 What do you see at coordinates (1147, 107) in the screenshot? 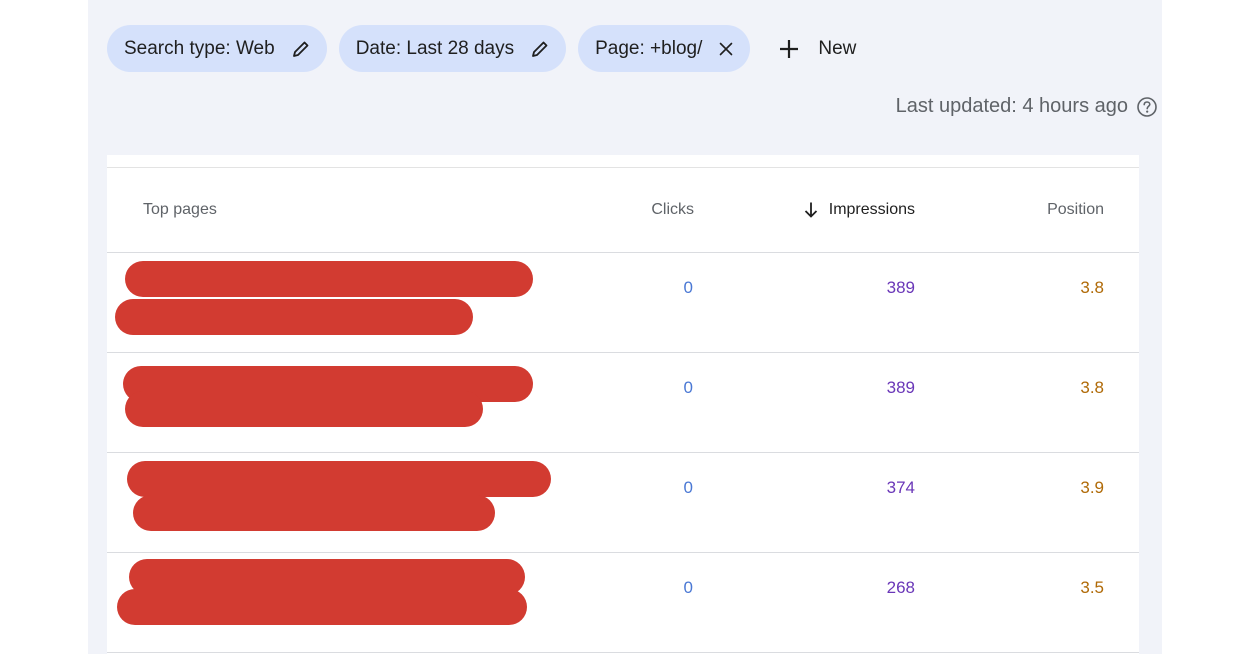
I see `help-icon` at bounding box center [1147, 107].